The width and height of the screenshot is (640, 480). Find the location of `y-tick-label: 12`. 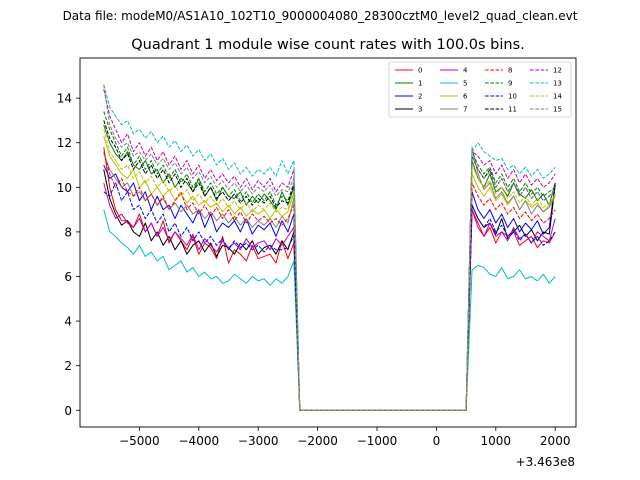

y-tick-label: 12 is located at coordinates (64, 143).